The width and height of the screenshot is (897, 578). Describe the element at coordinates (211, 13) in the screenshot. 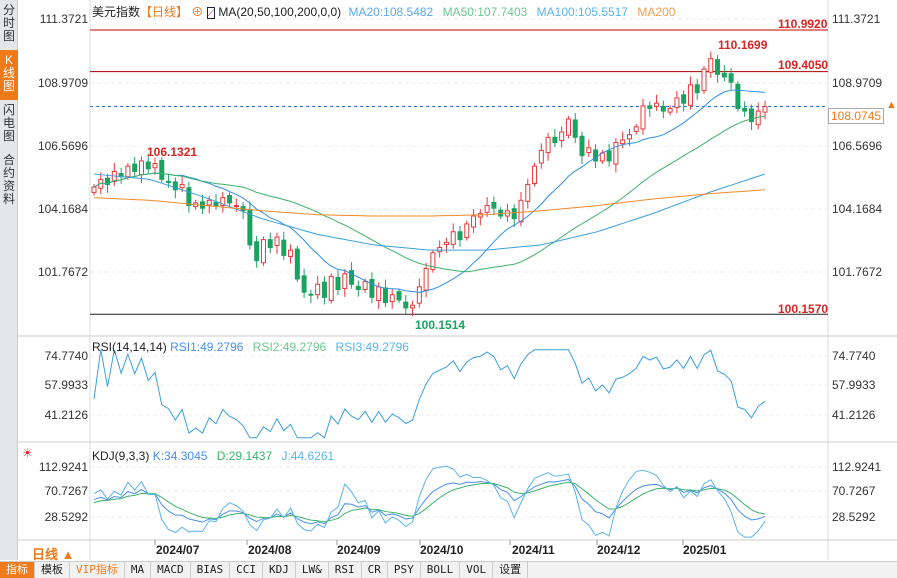

I see `ma-chart-icon: ⟋` at that location.